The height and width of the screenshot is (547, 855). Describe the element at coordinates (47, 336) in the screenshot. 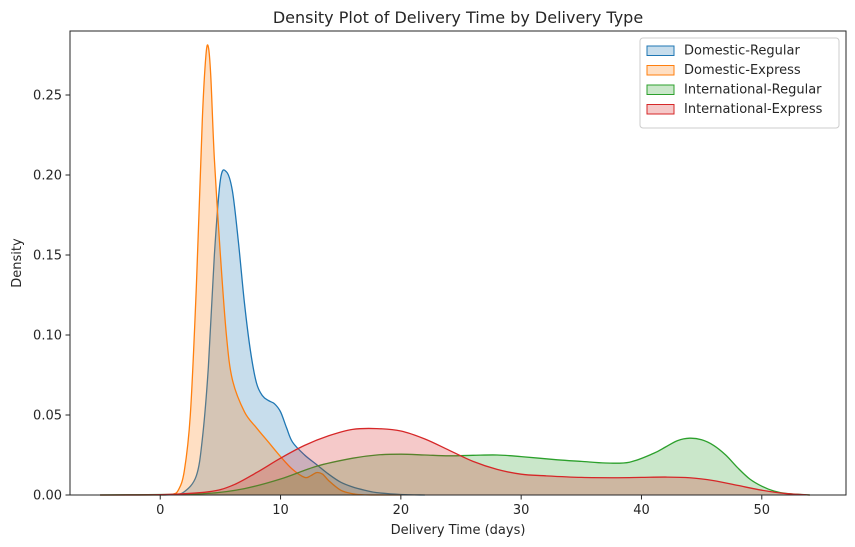

I see `y-tick-label: 0.10` at that location.